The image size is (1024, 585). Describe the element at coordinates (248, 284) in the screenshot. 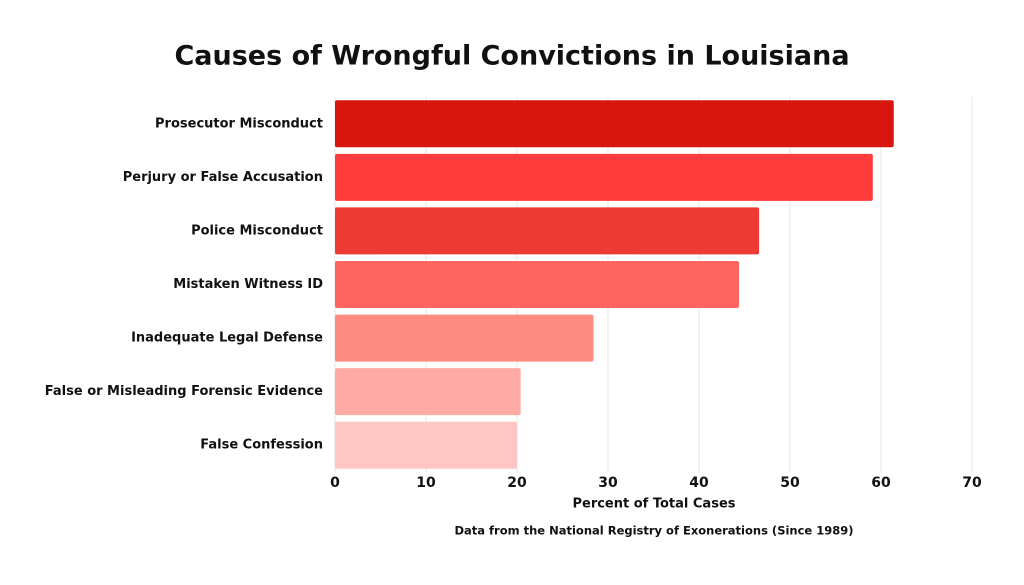

I see `y-tick-label: Mistaken Witness ID` at that location.